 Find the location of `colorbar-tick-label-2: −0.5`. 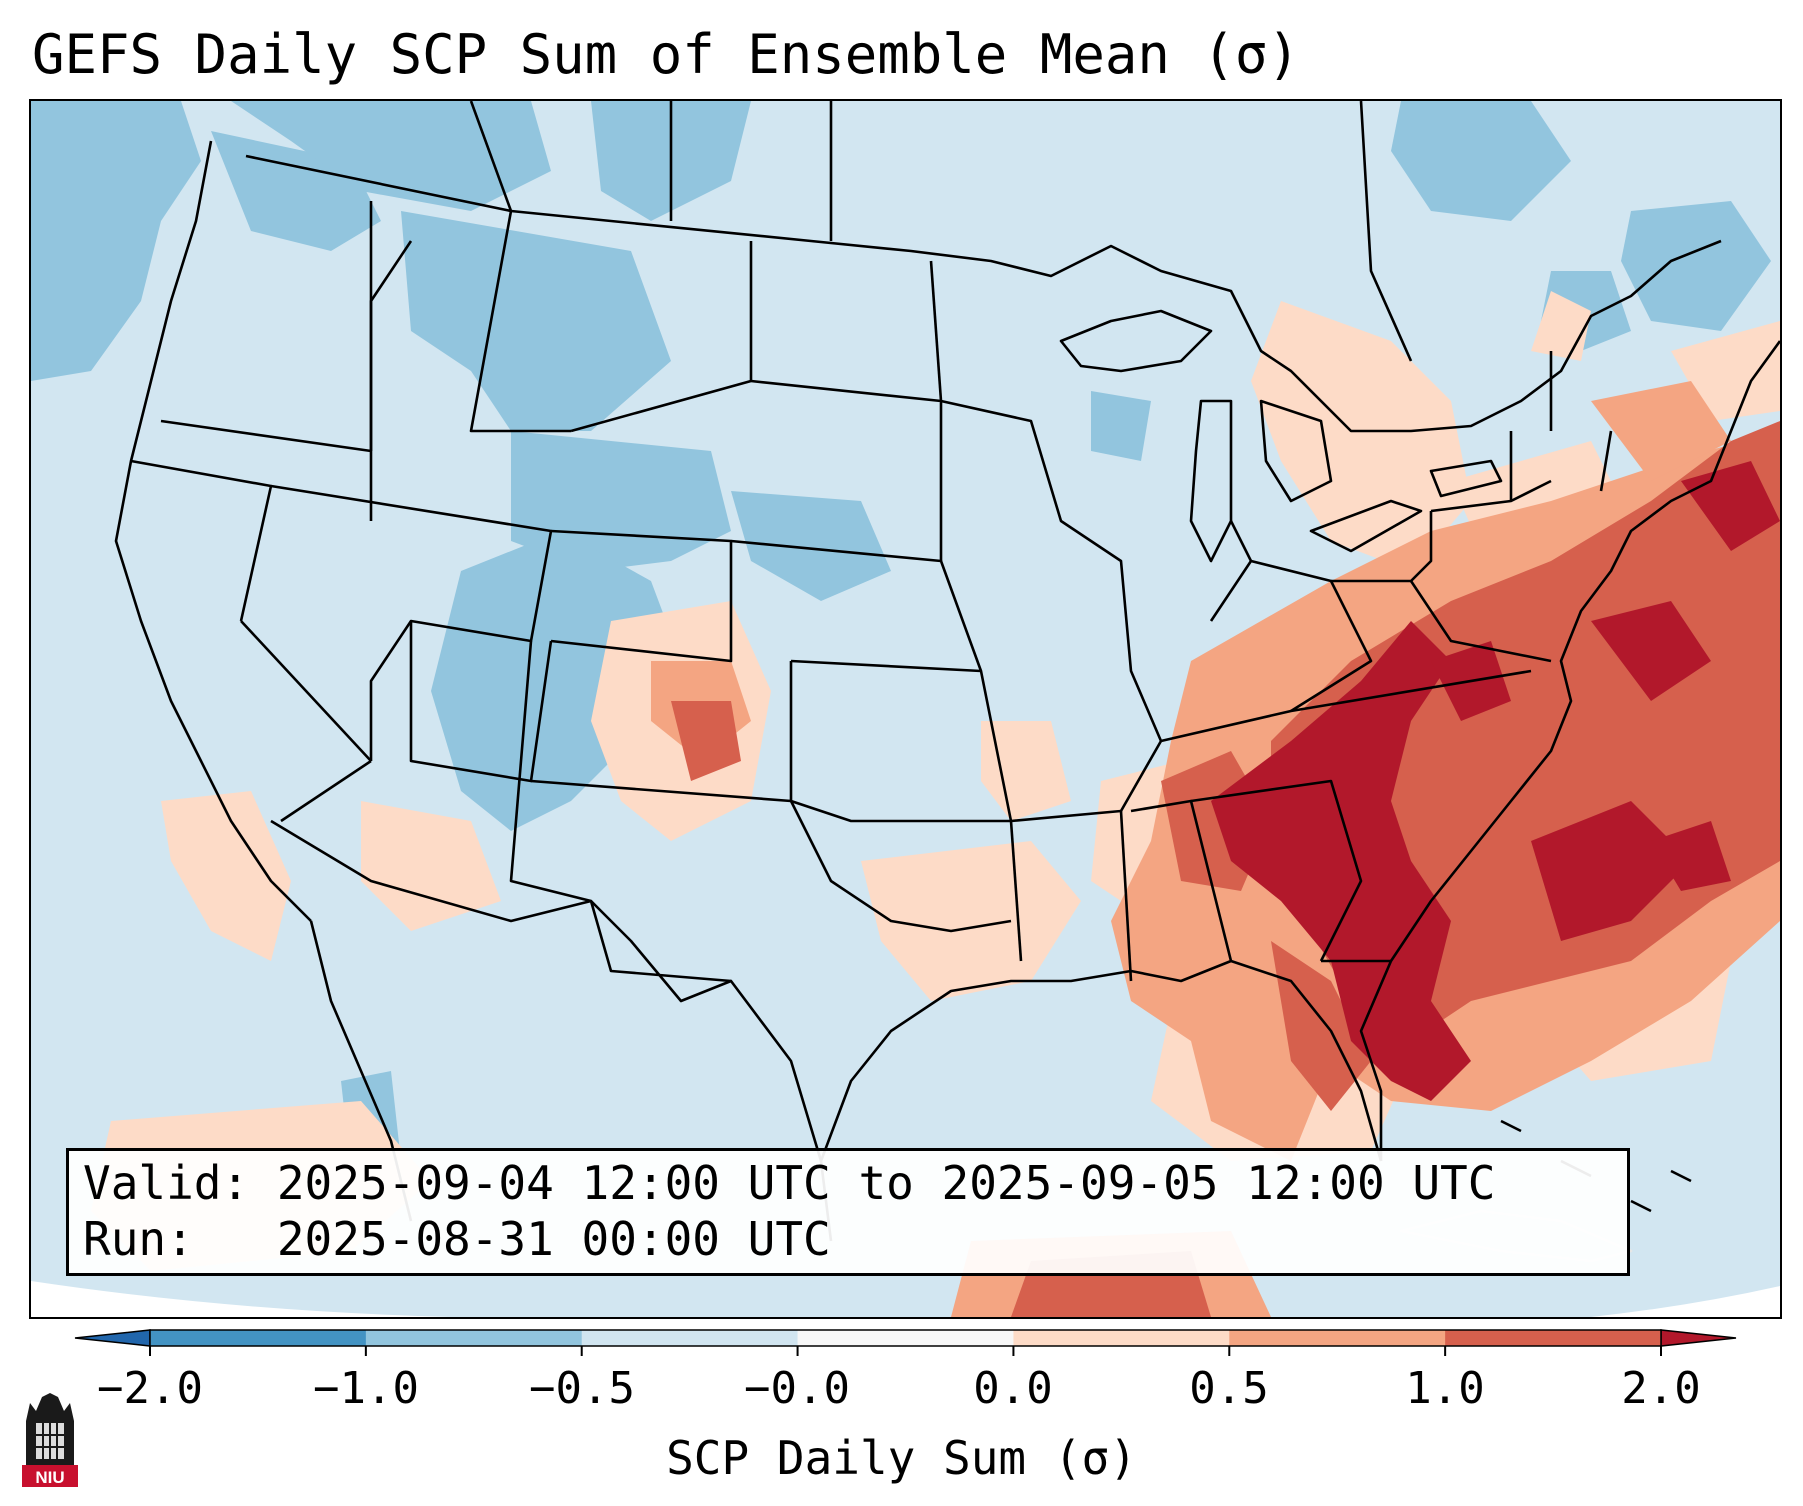

colorbar-tick-label-2: −0.5 is located at coordinates (582, 1388).